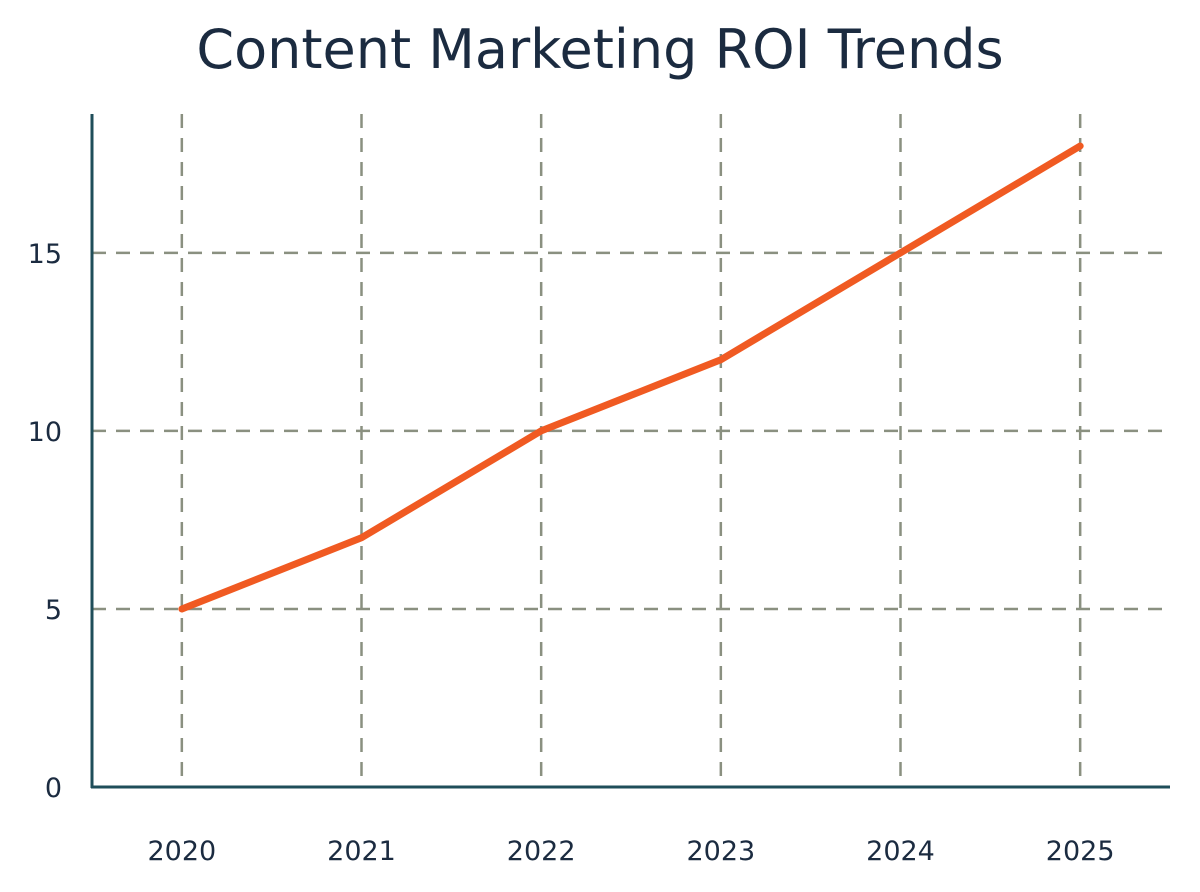  I want to click on y-tick-label: 15, so click(45, 254).